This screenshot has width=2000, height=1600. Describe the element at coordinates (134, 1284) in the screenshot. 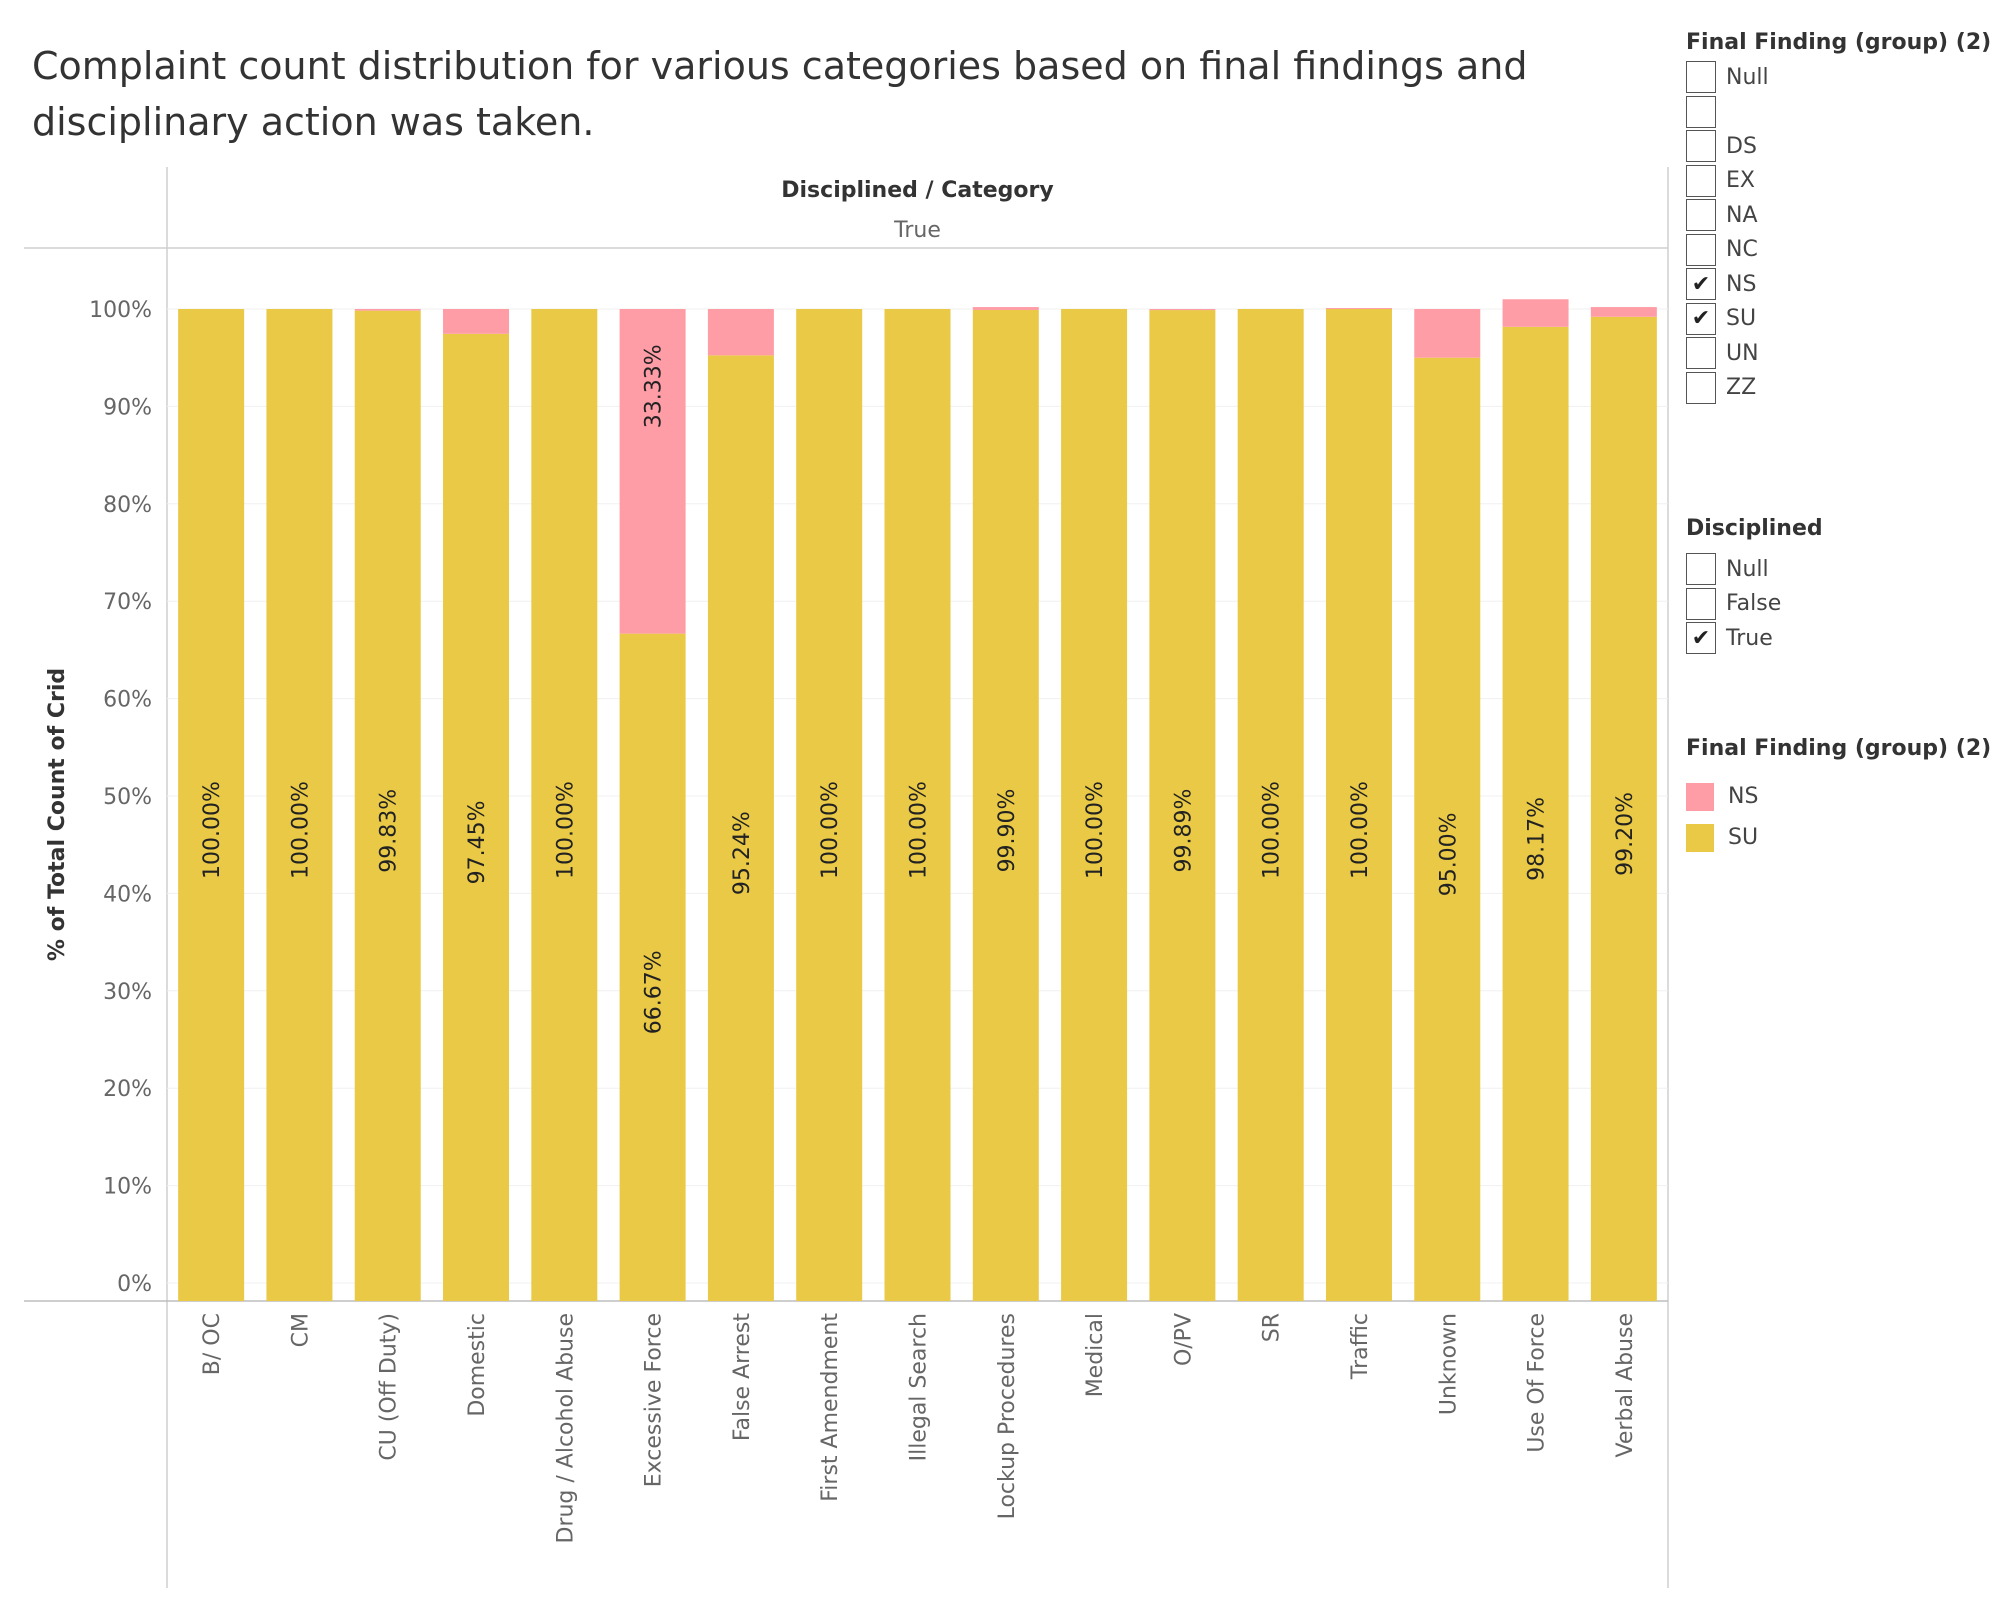

I see `y-tick-label: 0%` at that location.